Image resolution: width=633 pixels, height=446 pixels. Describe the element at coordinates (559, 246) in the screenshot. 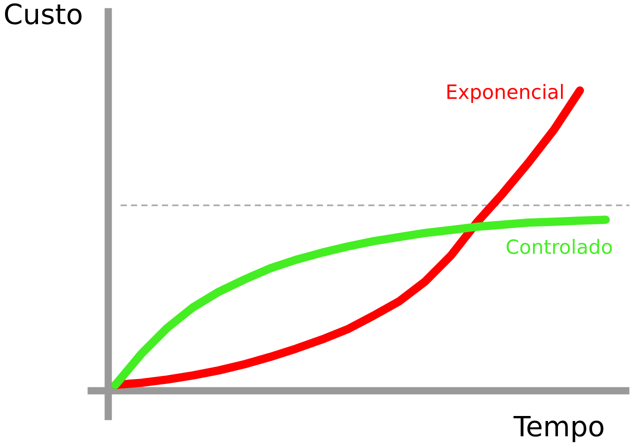

I see `series-label: Controlado` at that location.